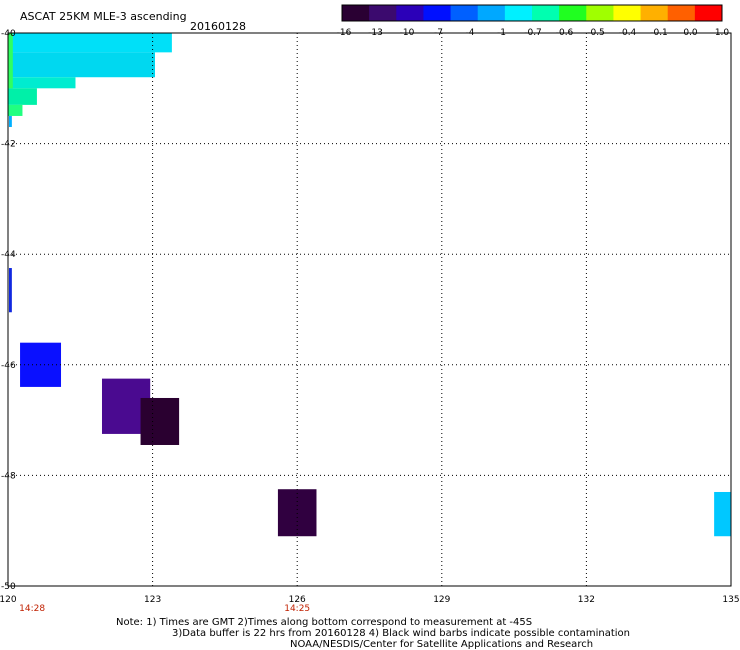 This screenshot has width=740, height=650. What do you see at coordinates (152, 600) in the screenshot?
I see `x-tick-label: 123` at bounding box center [152, 600].